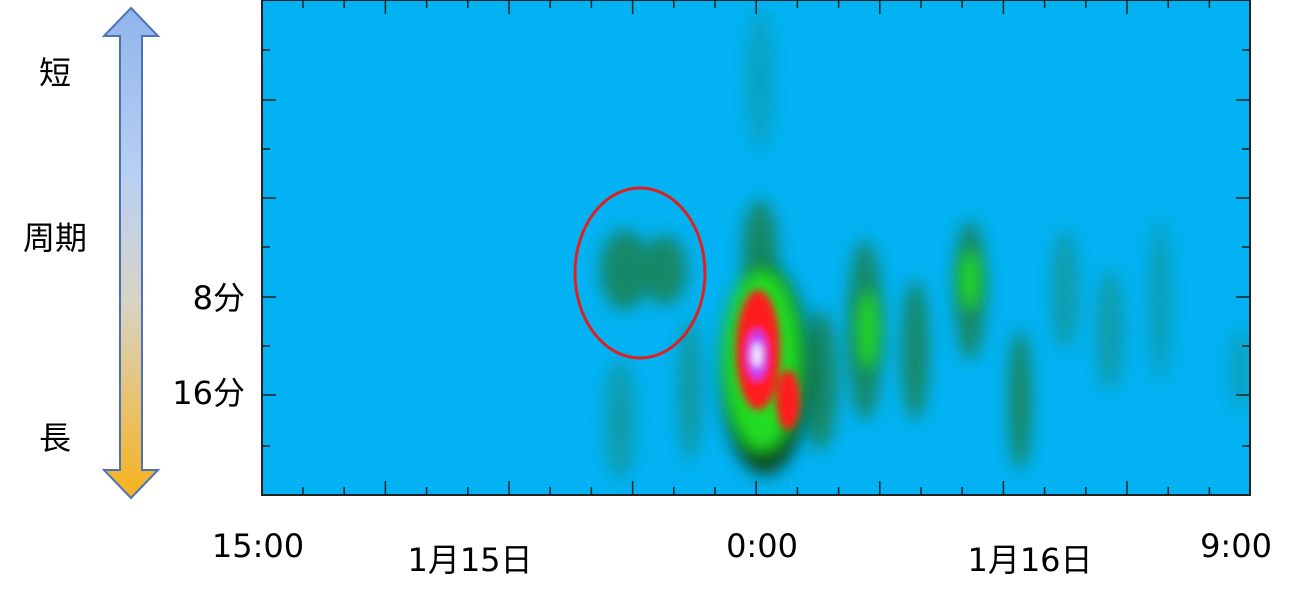 The height and width of the screenshot is (589, 1289). Describe the element at coordinates (55, 238) in the screenshot. I see `axis-label: 周期` at that location.